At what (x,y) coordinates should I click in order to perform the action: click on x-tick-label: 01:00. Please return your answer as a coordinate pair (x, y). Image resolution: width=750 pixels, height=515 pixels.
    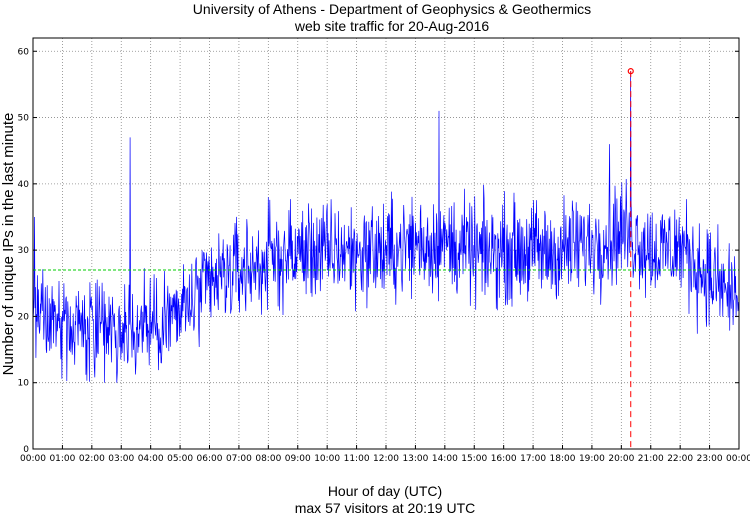
    Looking at the image, I should click on (62, 459).